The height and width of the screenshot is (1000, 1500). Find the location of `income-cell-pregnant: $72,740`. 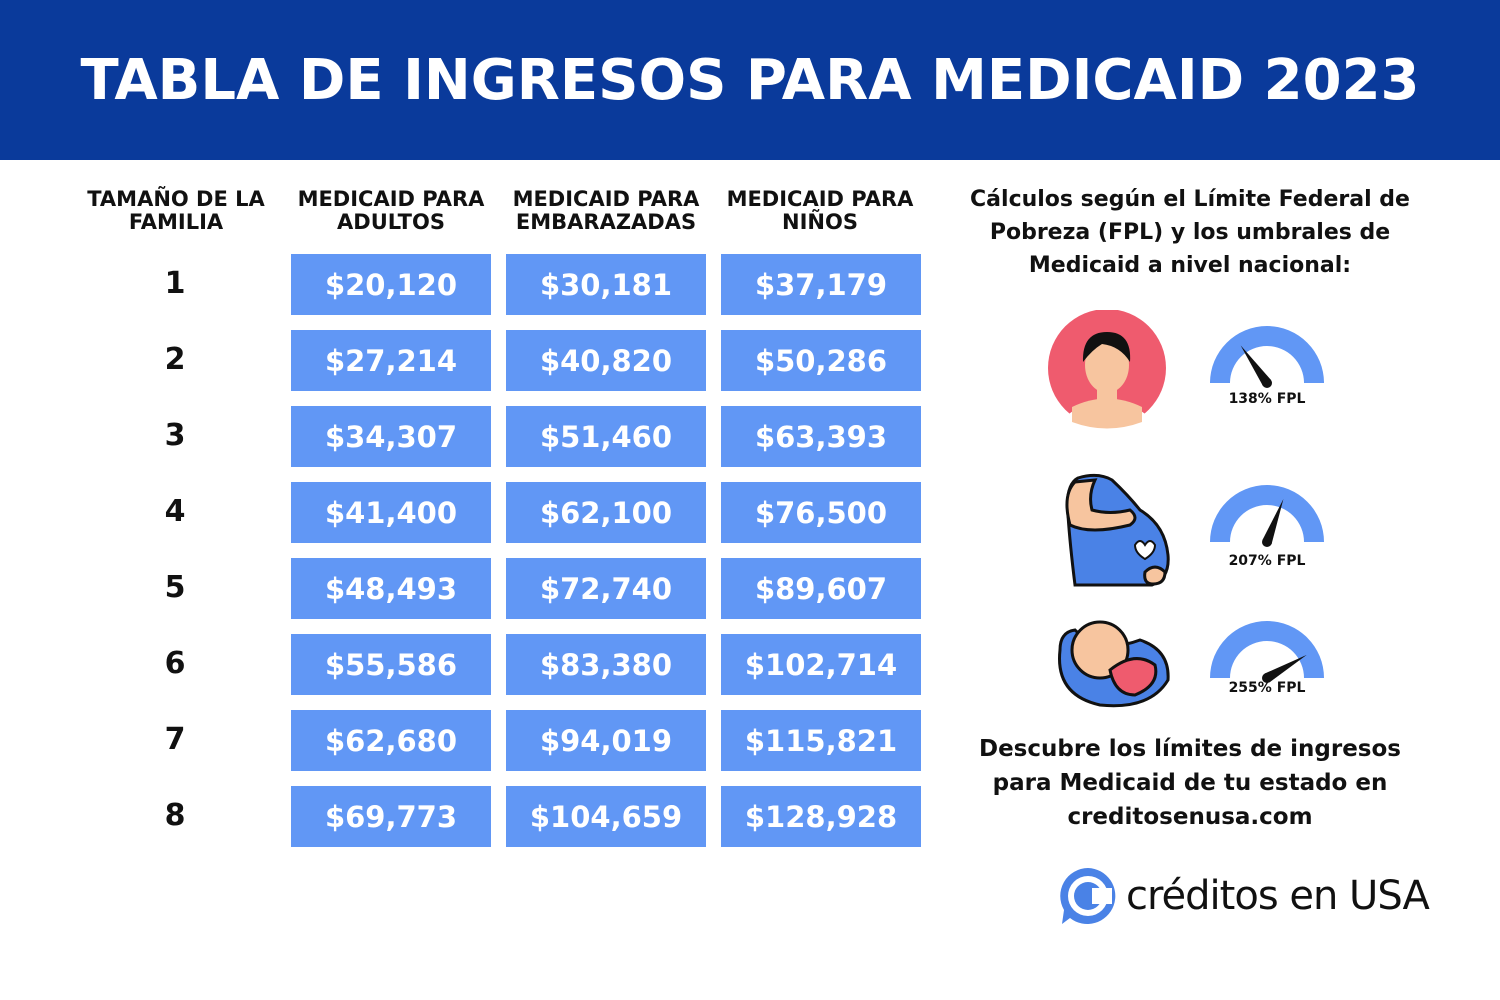

income-cell-pregnant: $72,740 is located at coordinates (606, 588).